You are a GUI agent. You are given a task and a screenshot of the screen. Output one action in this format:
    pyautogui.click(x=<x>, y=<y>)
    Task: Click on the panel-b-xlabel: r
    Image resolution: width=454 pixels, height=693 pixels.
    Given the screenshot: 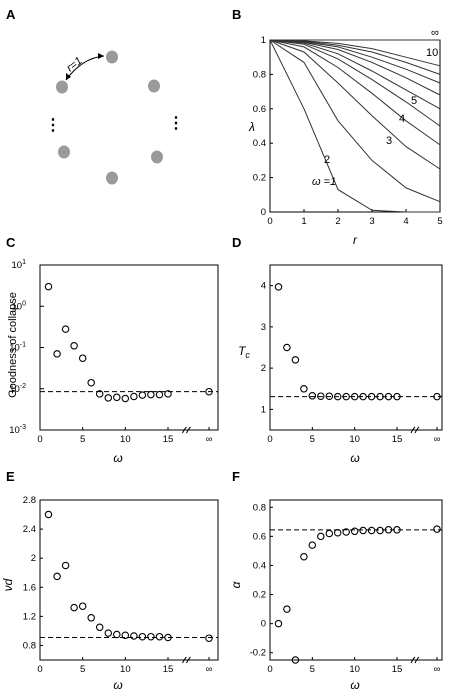 What is the action you would take?
    pyautogui.click(x=355, y=240)
    